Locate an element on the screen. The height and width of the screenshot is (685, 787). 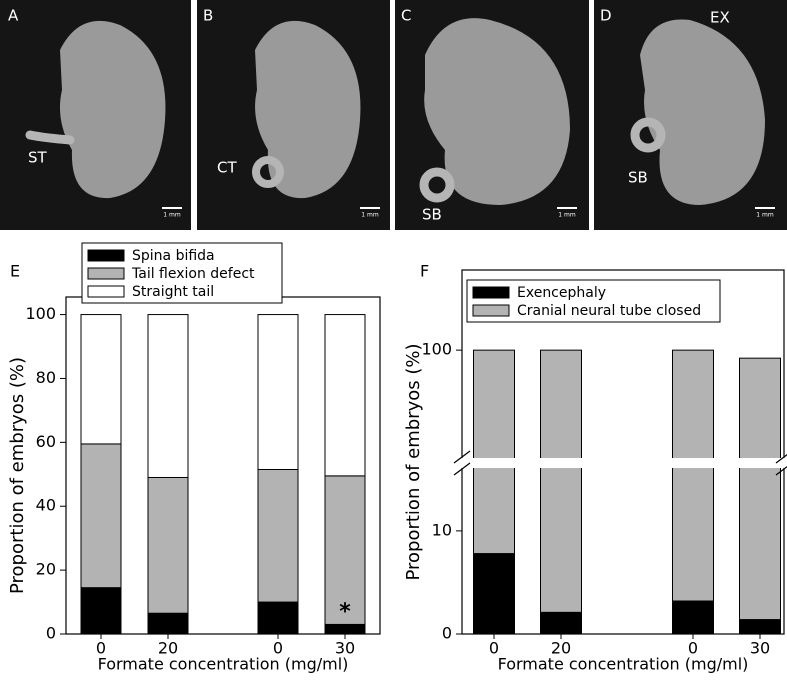
y-tick-label: 40 is located at coordinates (46, 505).